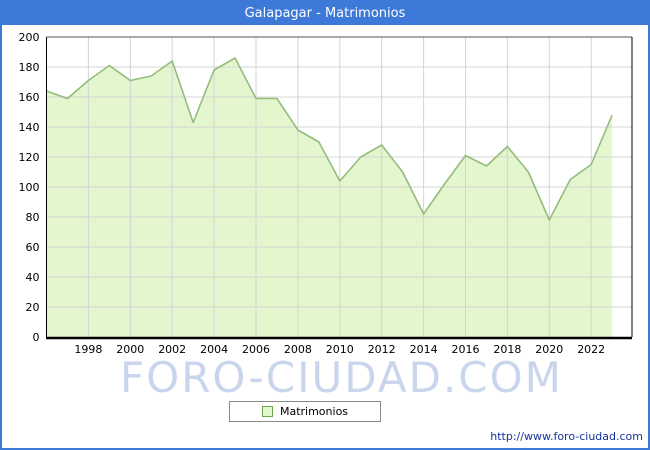 The image size is (650, 450). I want to click on legend-swatch-icon, so click(267, 411).